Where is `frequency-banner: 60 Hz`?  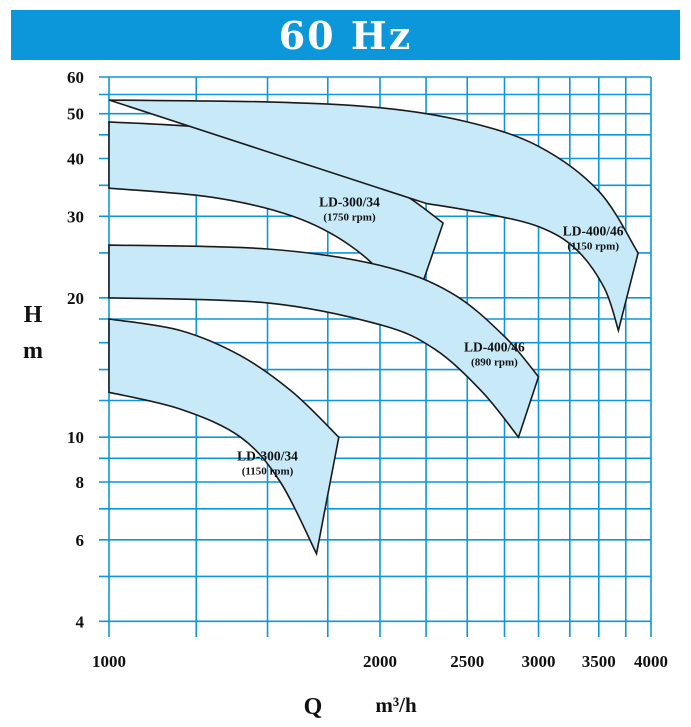 frequency-banner: 60 Hz is located at coordinates (345, 35).